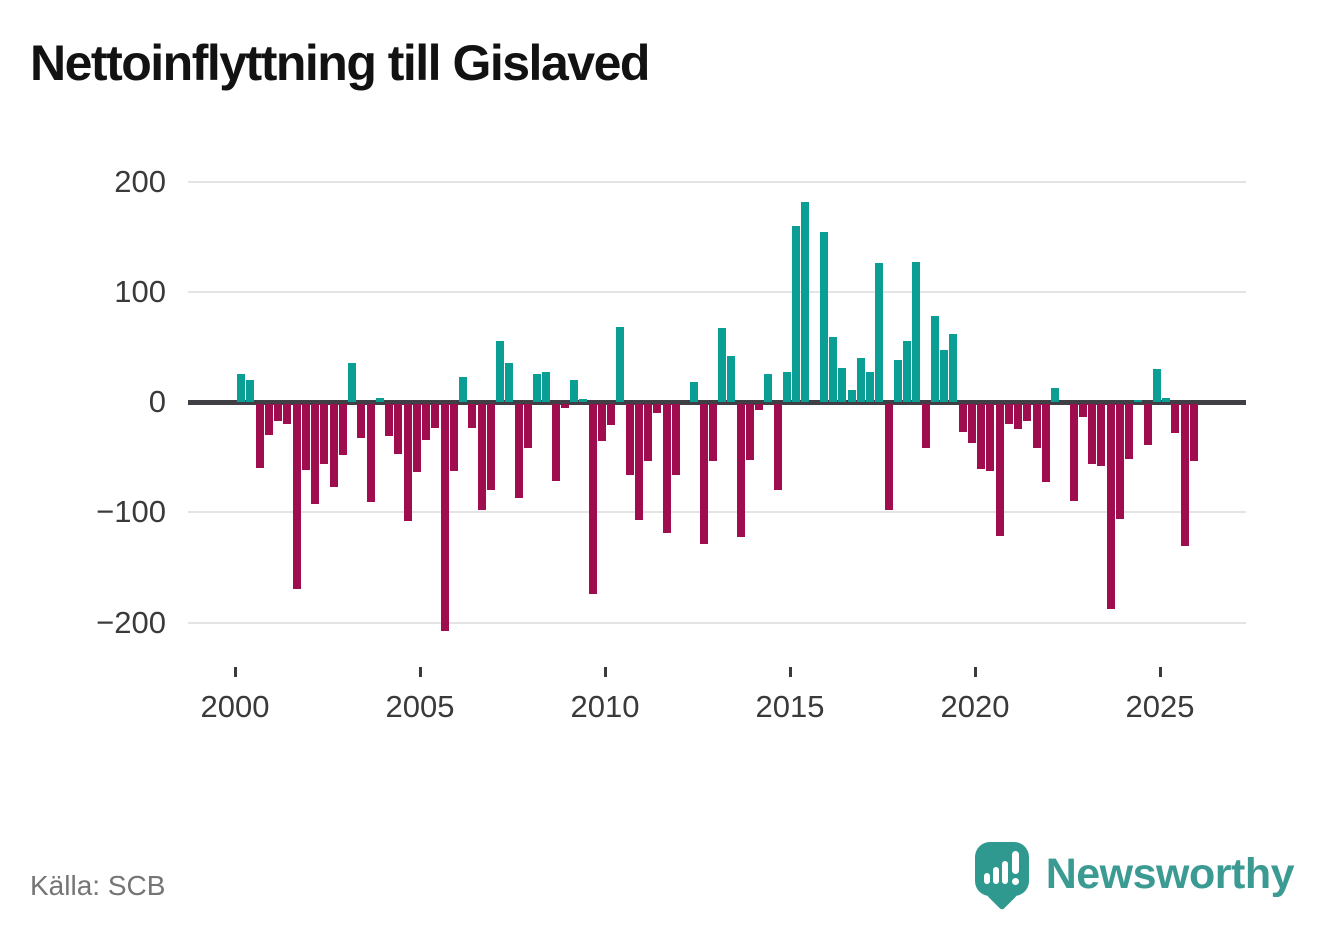 This screenshot has width=1322, height=939. I want to click on bar-2017Q1, so click(870, 387).